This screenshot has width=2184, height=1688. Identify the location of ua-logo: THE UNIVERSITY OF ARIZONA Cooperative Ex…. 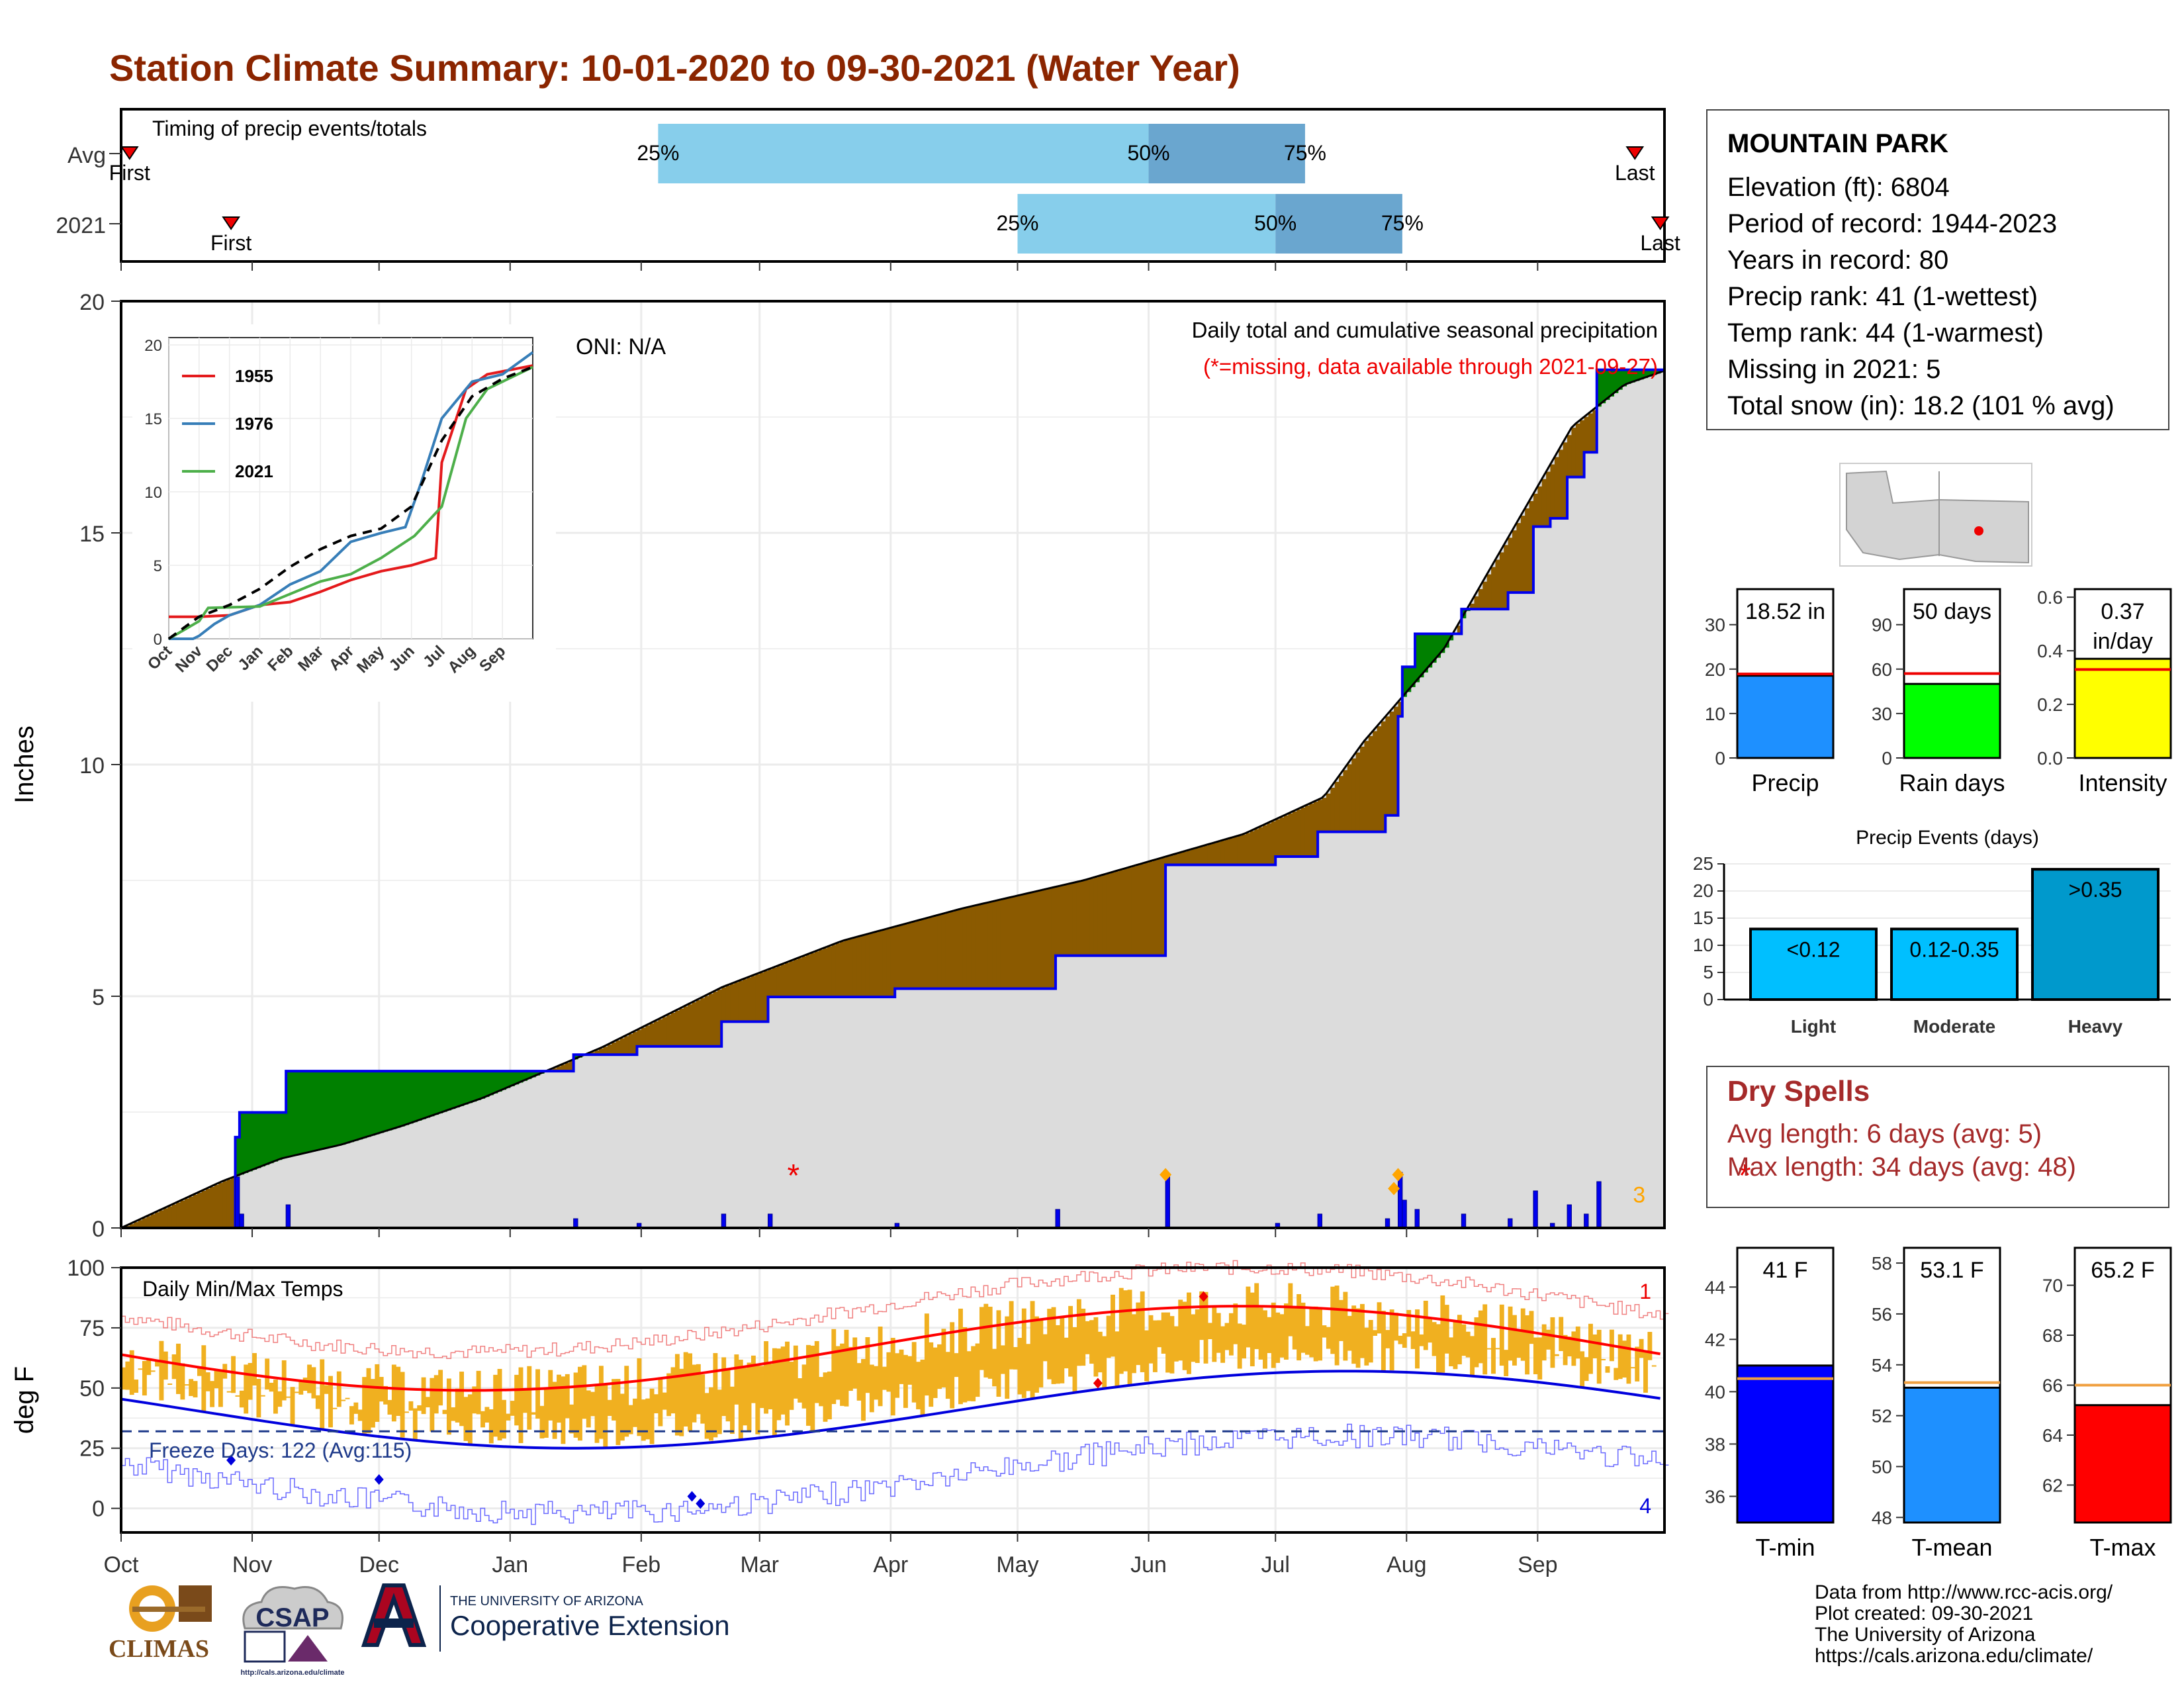
(549, 1620).